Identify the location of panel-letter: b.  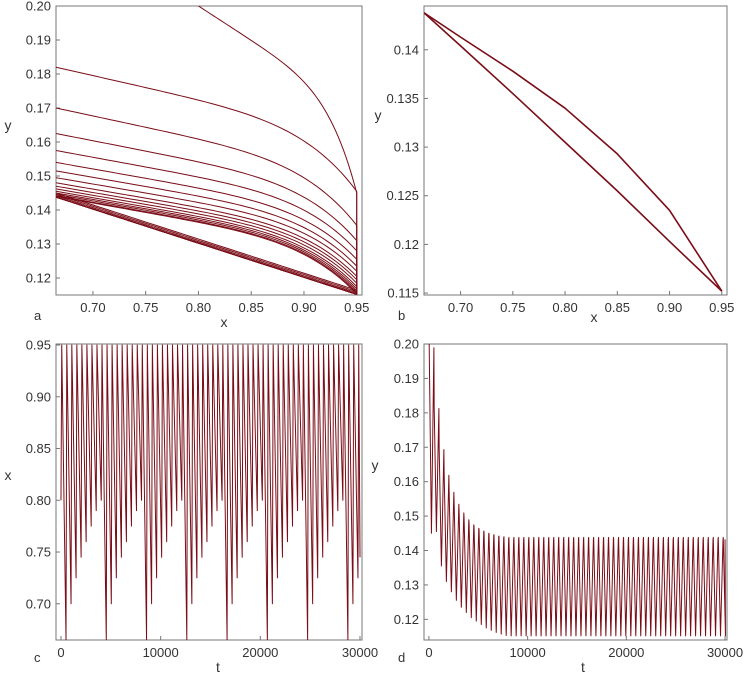
(401, 315).